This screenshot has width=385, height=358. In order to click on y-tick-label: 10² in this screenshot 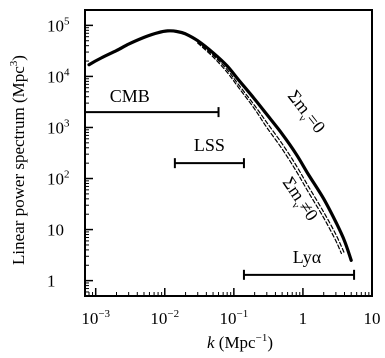, I will do `click(58, 179)`.